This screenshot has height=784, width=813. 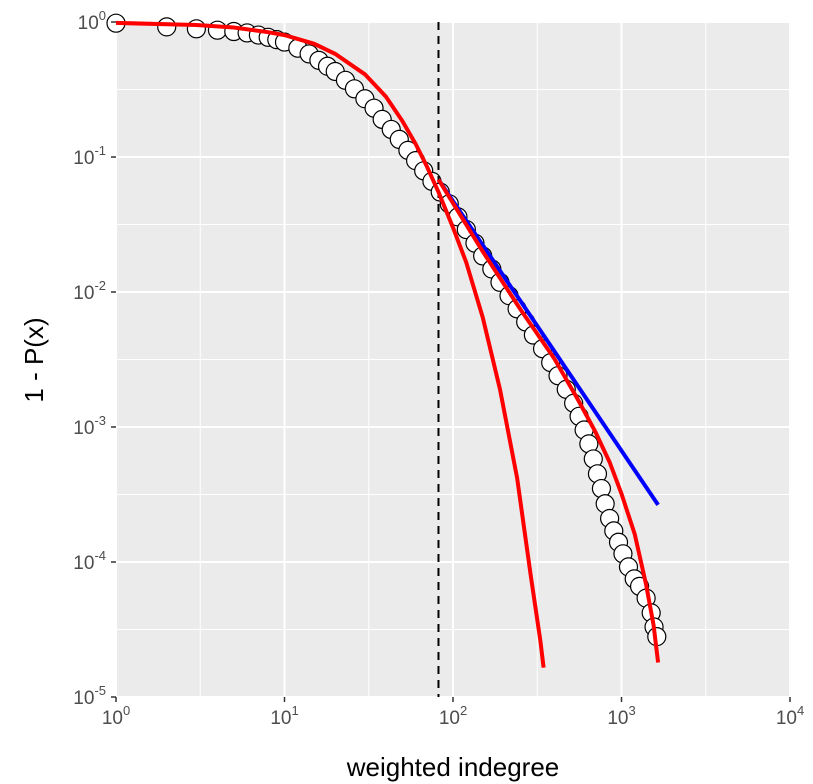 What do you see at coordinates (621, 716) in the screenshot?
I see `x-tick-label: 10³` at bounding box center [621, 716].